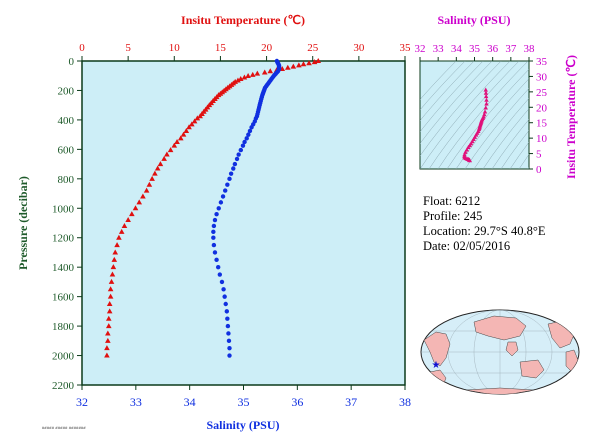 Image resolution: width=601 pixels, height=448 pixels. I want to click on ts-salinity-tick-label: 35, so click(475, 49).